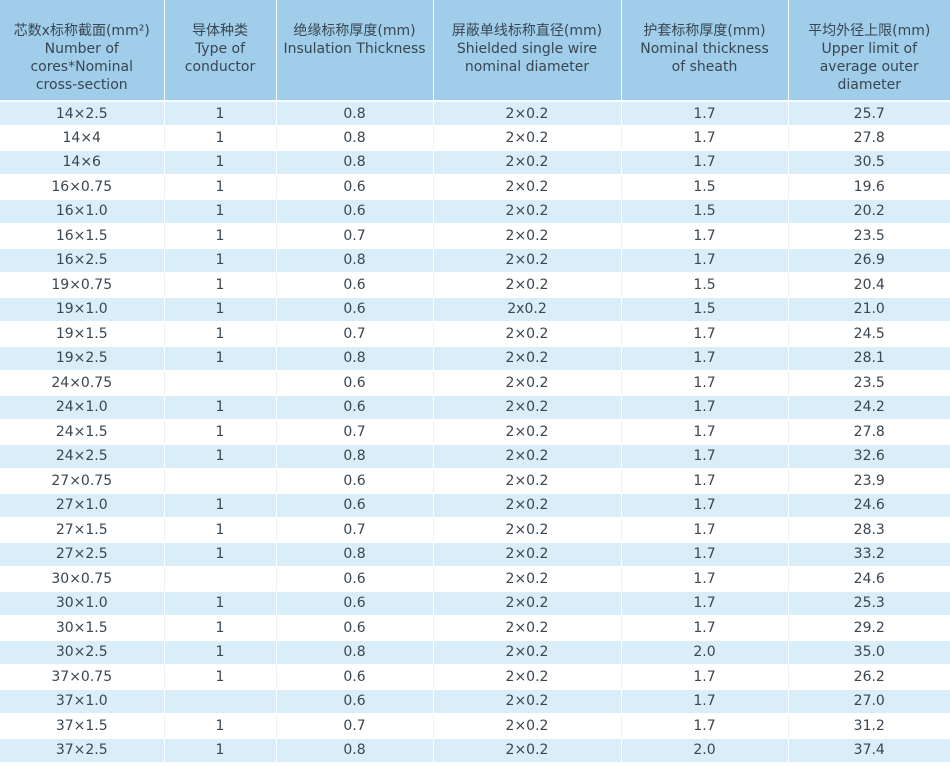  I want to click on cell-cores-cross-section: 19×1.5, so click(82, 334).